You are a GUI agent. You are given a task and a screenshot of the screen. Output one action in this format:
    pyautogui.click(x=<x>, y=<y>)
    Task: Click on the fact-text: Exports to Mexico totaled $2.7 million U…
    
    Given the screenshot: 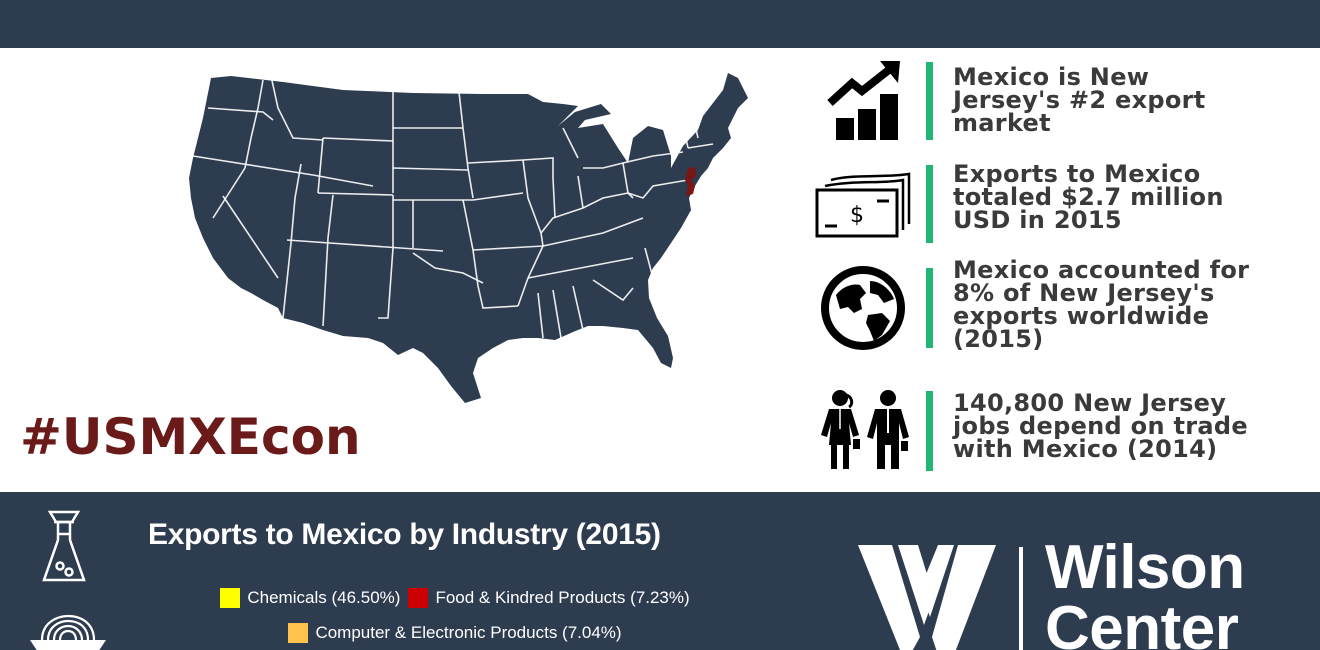 What is the action you would take?
    pyautogui.click(x=1088, y=197)
    